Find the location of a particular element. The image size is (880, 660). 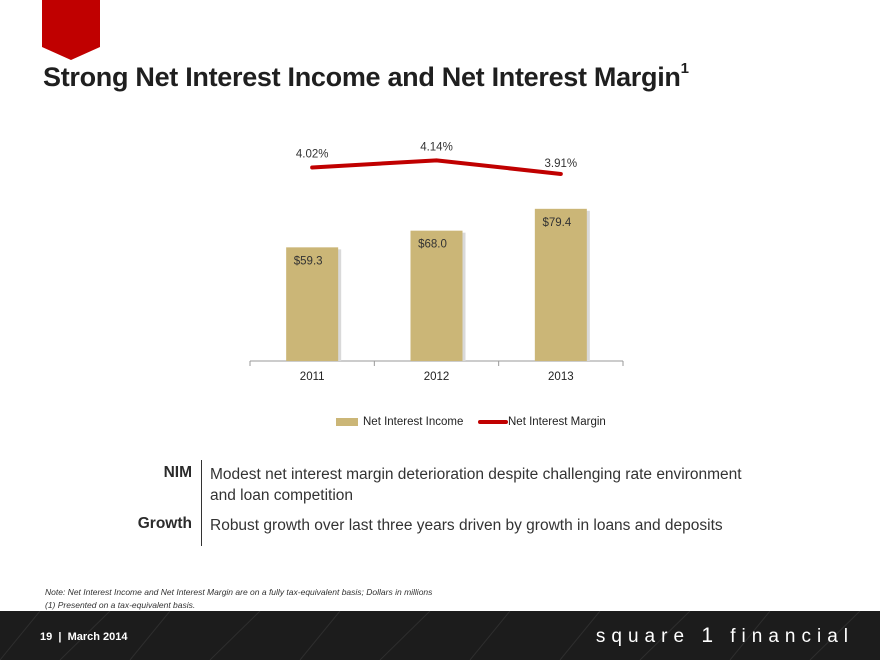

page-info: 19 | March 2014 is located at coordinates (84, 637).